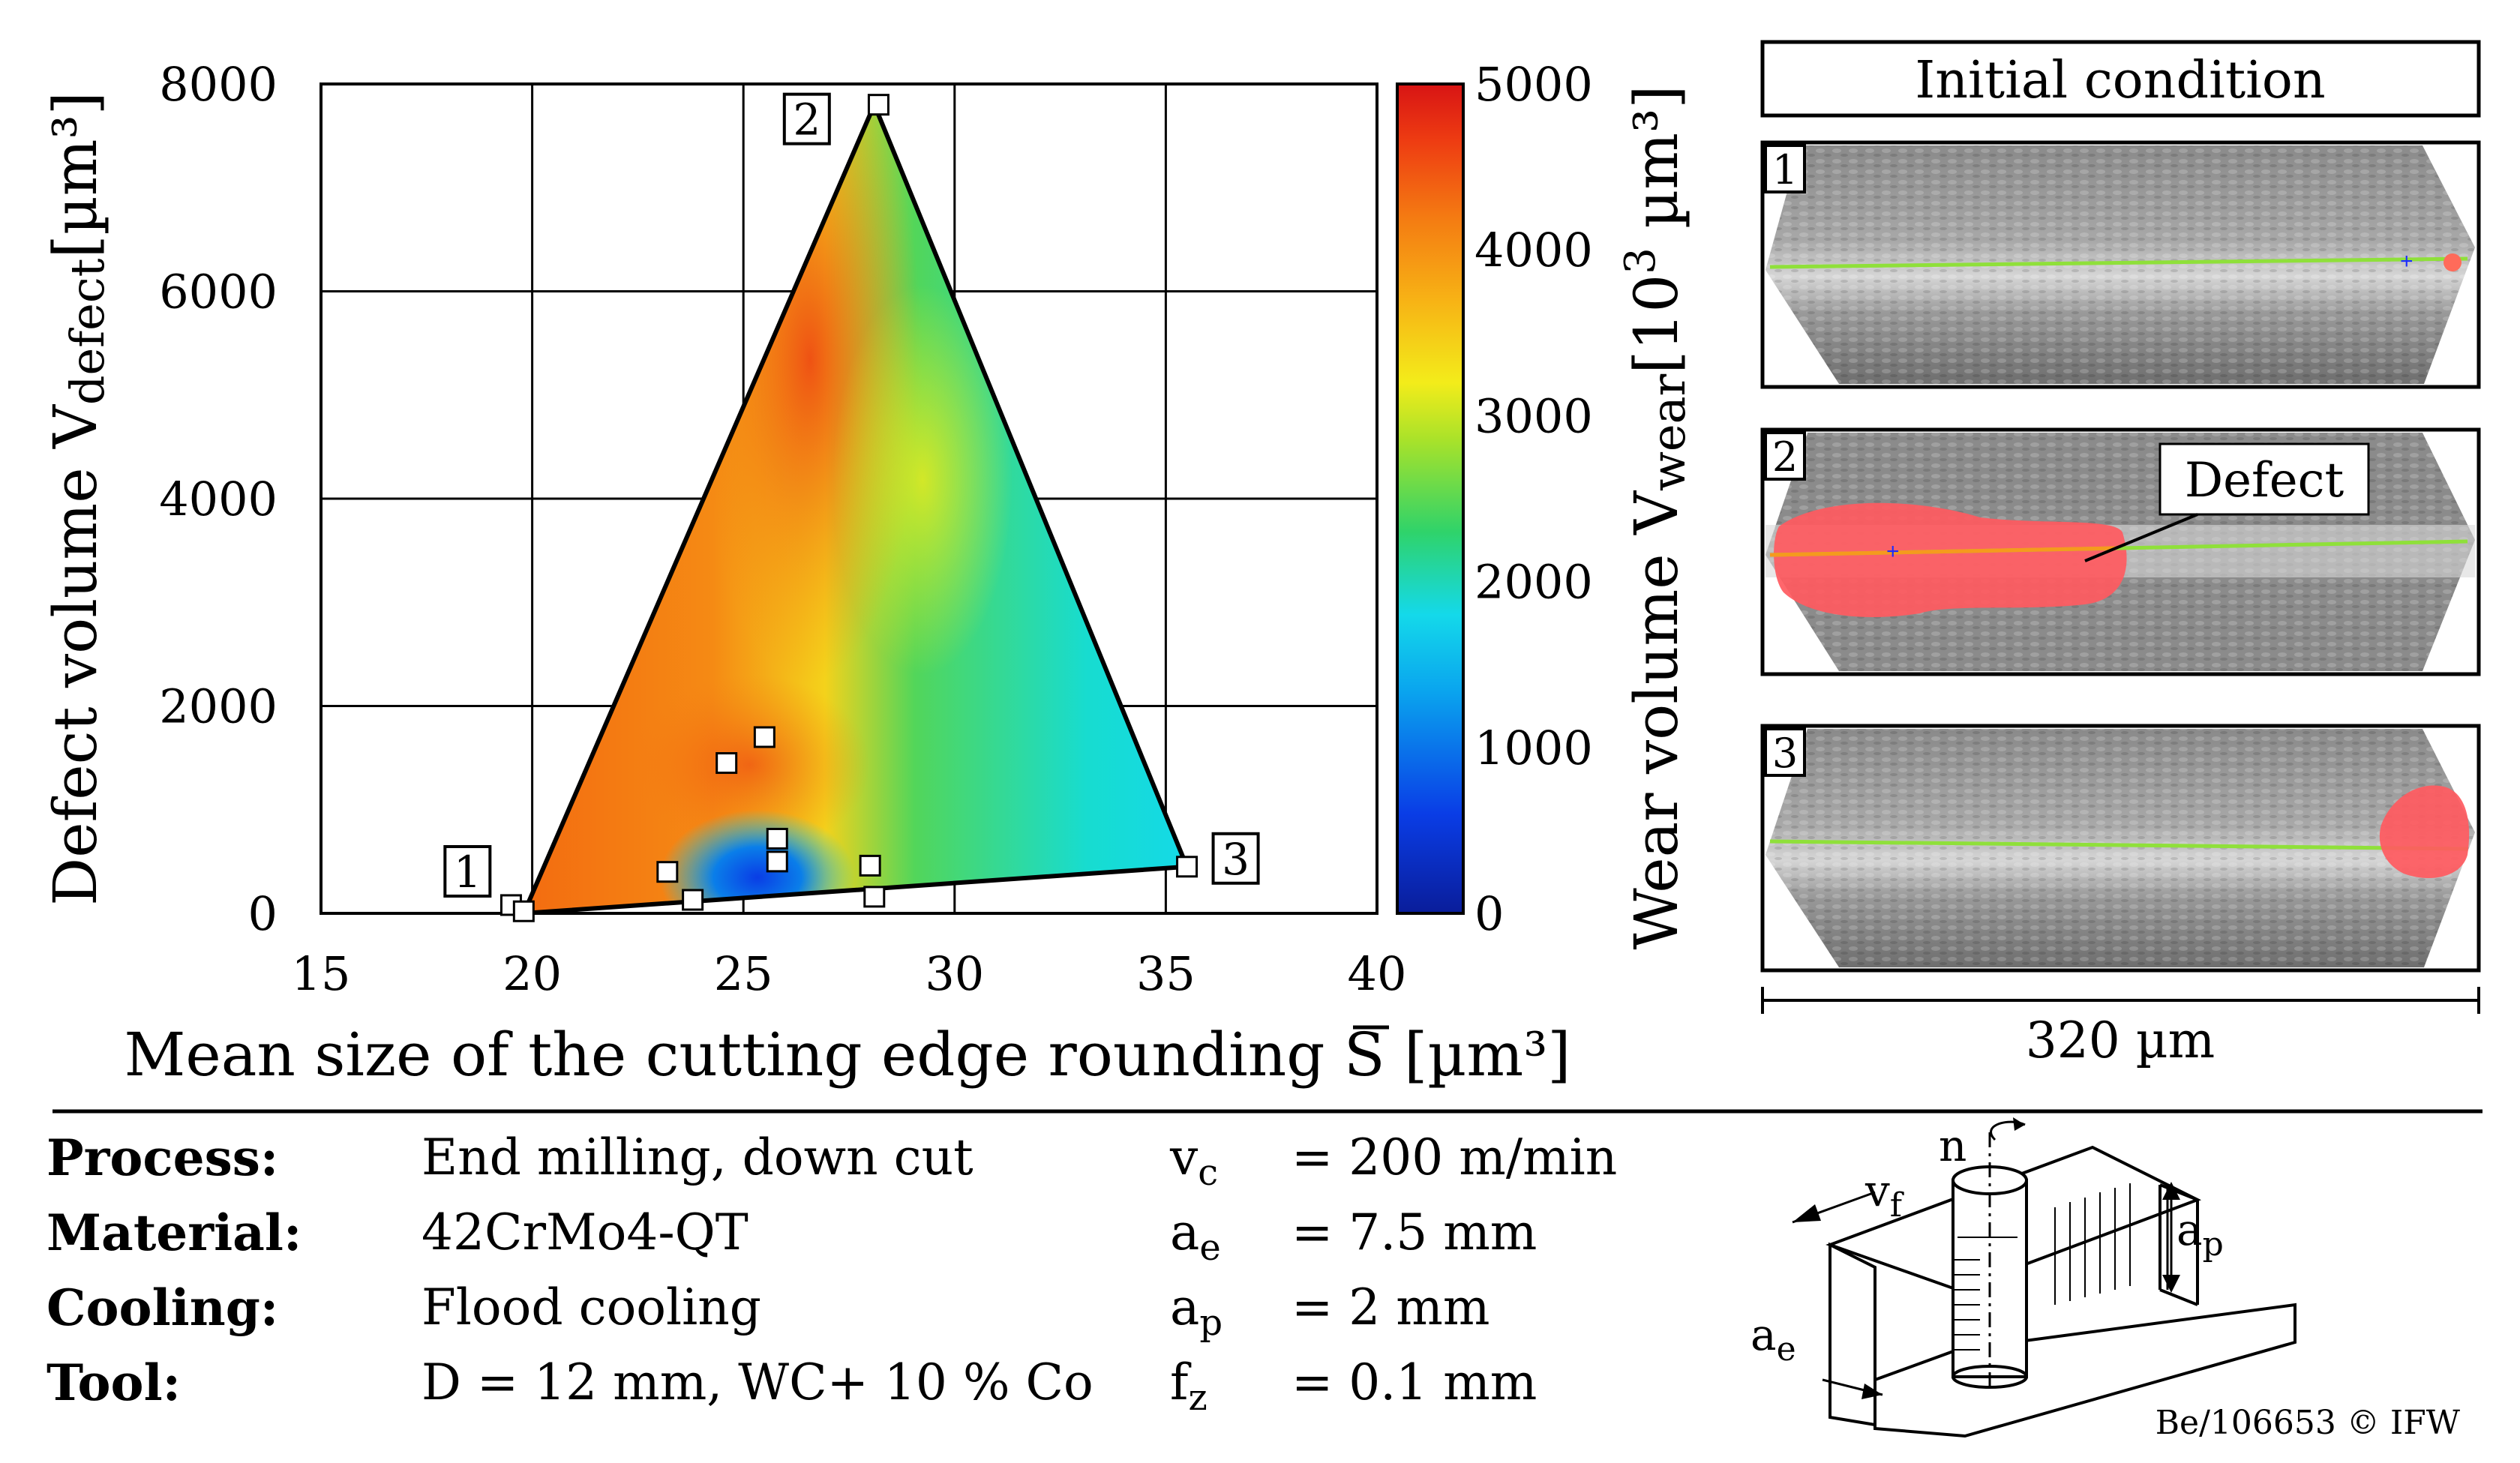  What do you see at coordinates (592, 1307) in the screenshot?
I see `param-value-cooling: Flood cooling` at bounding box center [592, 1307].